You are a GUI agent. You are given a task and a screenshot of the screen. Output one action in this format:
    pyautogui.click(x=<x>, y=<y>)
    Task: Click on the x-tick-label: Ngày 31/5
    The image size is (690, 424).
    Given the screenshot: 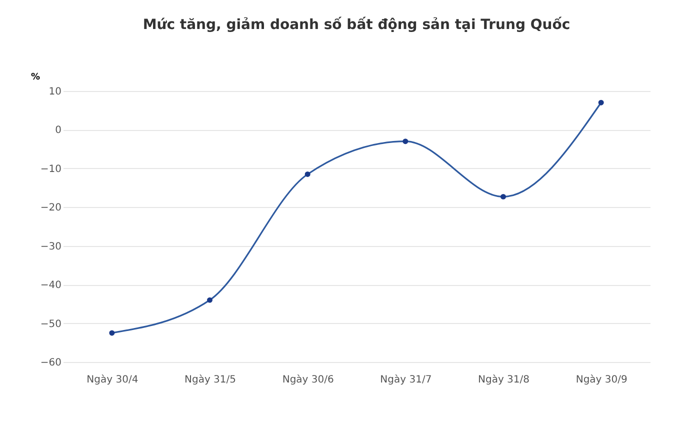 What is the action you would take?
    pyautogui.click(x=210, y=380)
    